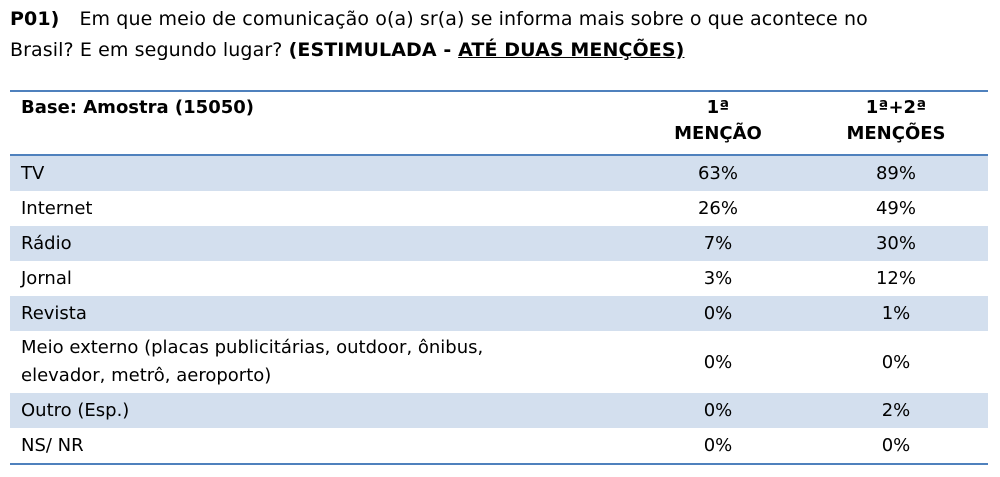  Describe the element at coordinates (321, 313) in the screenshot. I see `row-label: Revista` at that location.